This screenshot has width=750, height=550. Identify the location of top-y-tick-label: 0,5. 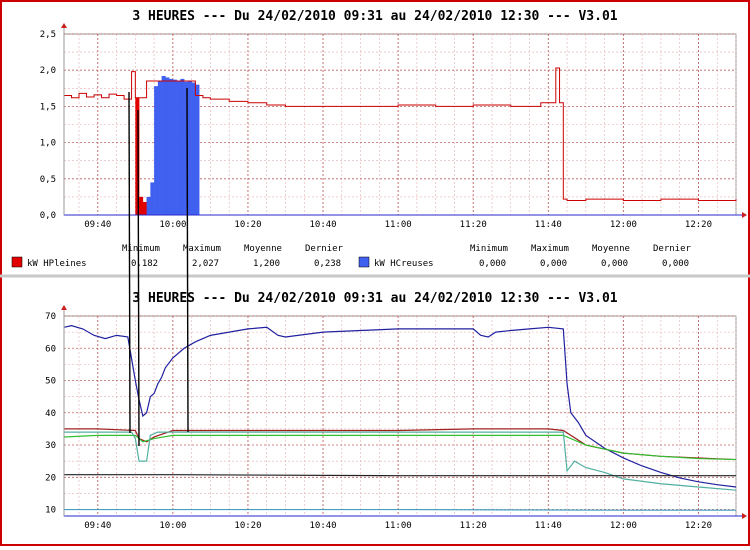
(48, 180).